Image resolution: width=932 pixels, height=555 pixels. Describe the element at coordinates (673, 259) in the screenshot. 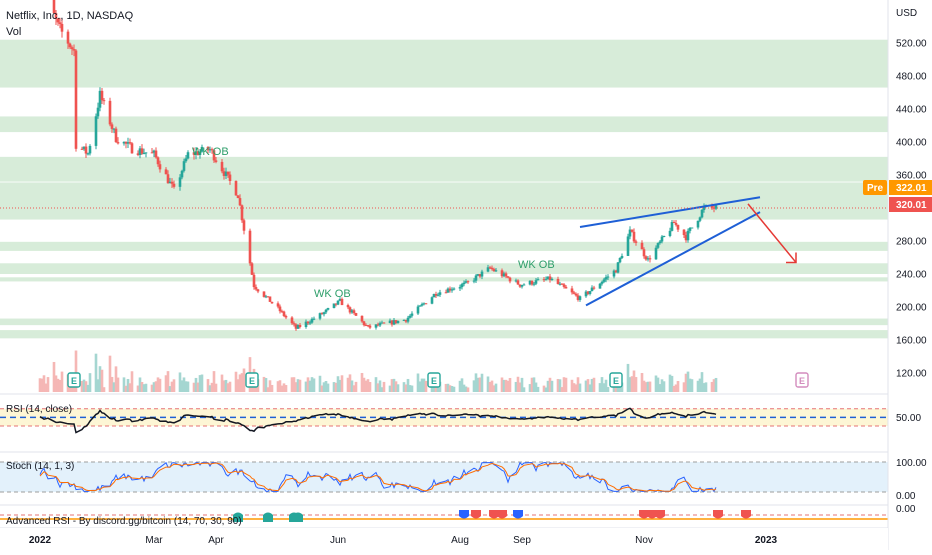

I see `wedge-lower-trendline` at that location.